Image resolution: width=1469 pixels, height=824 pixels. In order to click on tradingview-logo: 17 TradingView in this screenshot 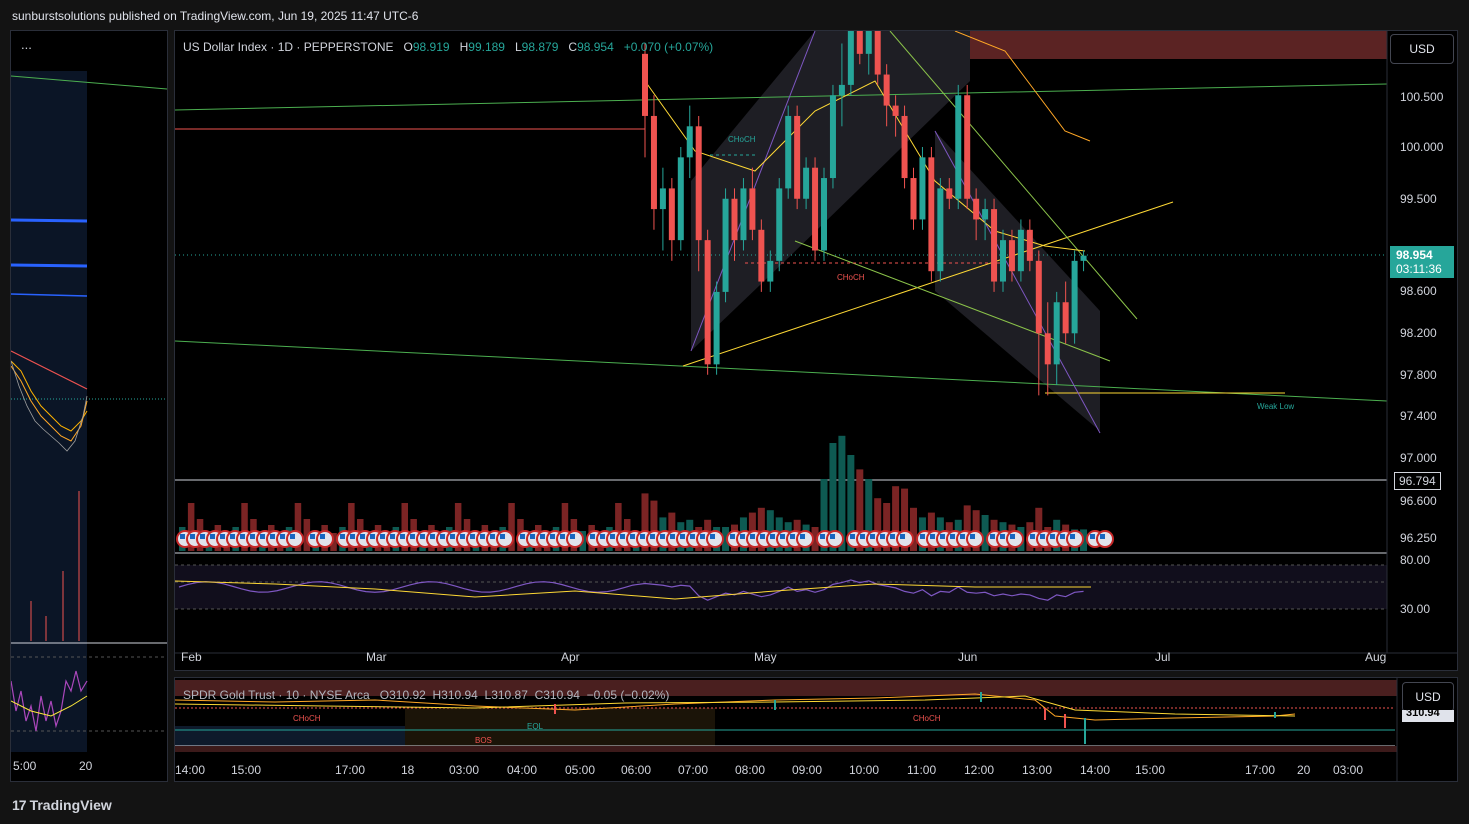, I will do `click(62, 805)`.